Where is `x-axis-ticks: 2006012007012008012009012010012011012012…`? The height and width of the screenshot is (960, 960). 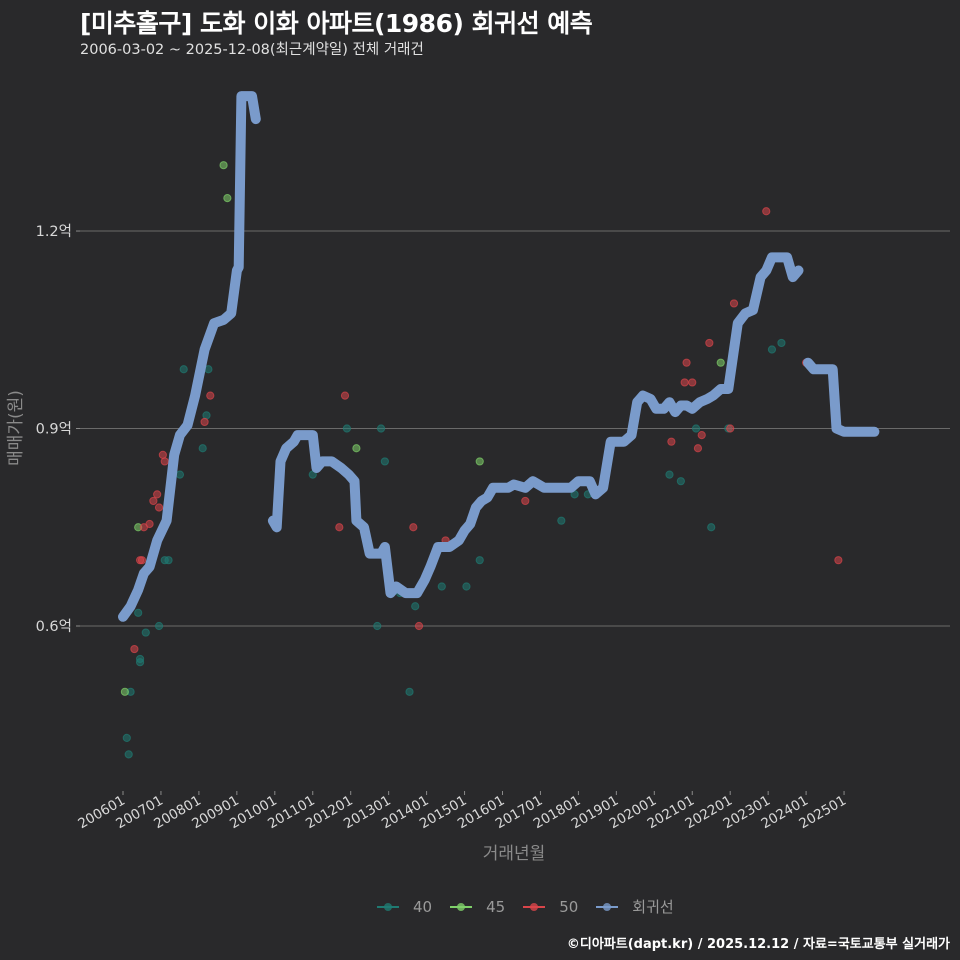
x-axis-ticks: 2006012007012008012009012010012011012012… is located at coordinates (462, 811).